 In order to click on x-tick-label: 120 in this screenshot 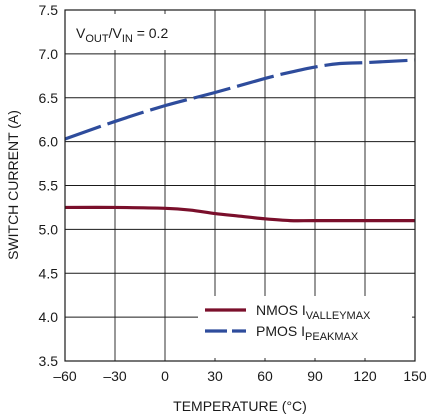, I will do `click(365, 376)`.